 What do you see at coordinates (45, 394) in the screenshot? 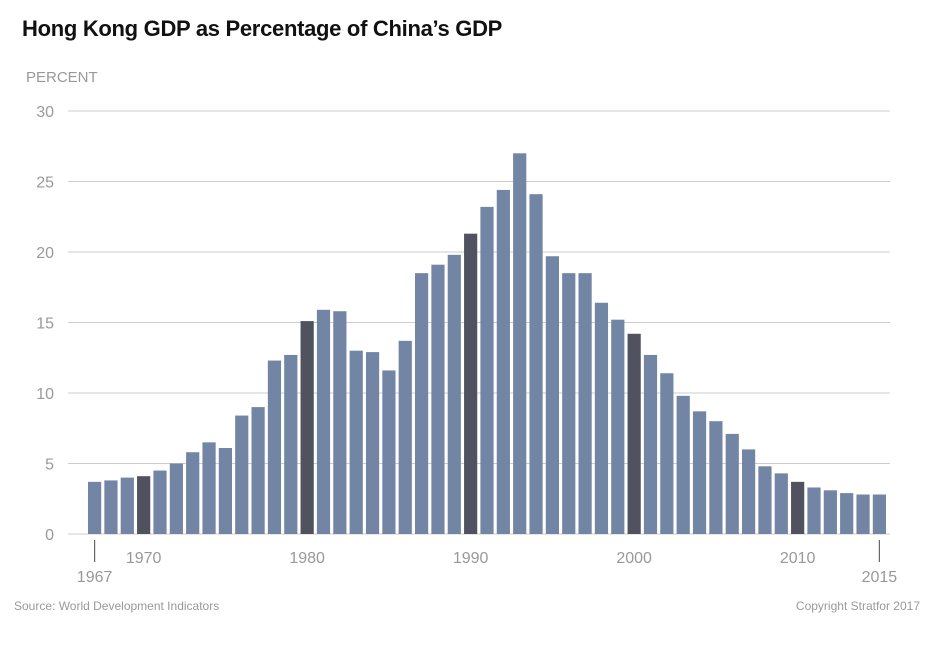
I see `y-tick-label: 10` at bounding box center [45, 394].